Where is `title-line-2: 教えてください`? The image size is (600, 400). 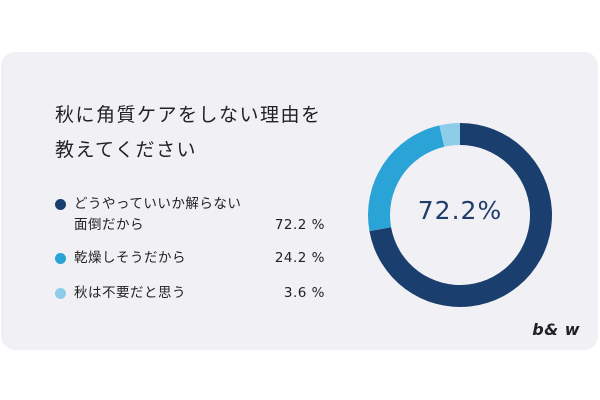 title-line-2: 教えてください is located at coordinates (126, 150).